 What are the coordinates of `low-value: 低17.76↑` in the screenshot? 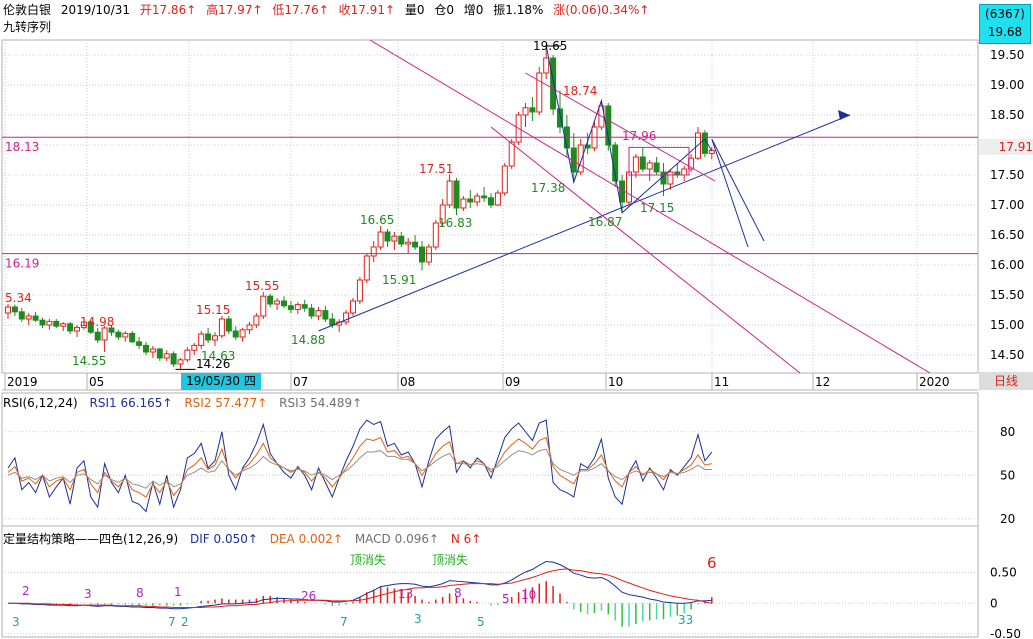 It's located at (300, 10).